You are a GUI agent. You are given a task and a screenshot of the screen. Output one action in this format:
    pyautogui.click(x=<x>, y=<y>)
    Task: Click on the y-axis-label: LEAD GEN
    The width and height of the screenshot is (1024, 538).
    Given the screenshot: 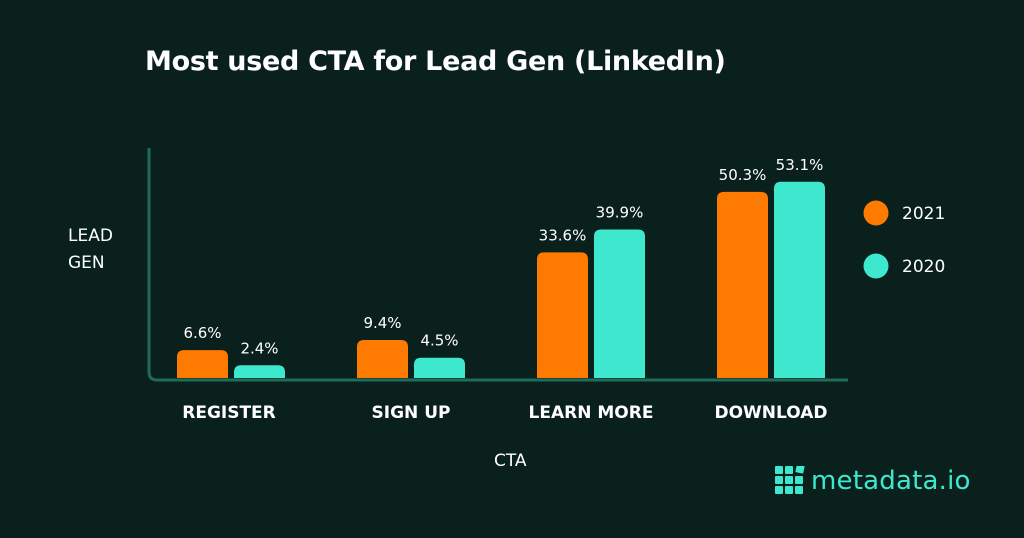 What is the action you would take?
    pyautogui.click(x=90, y=249)
    